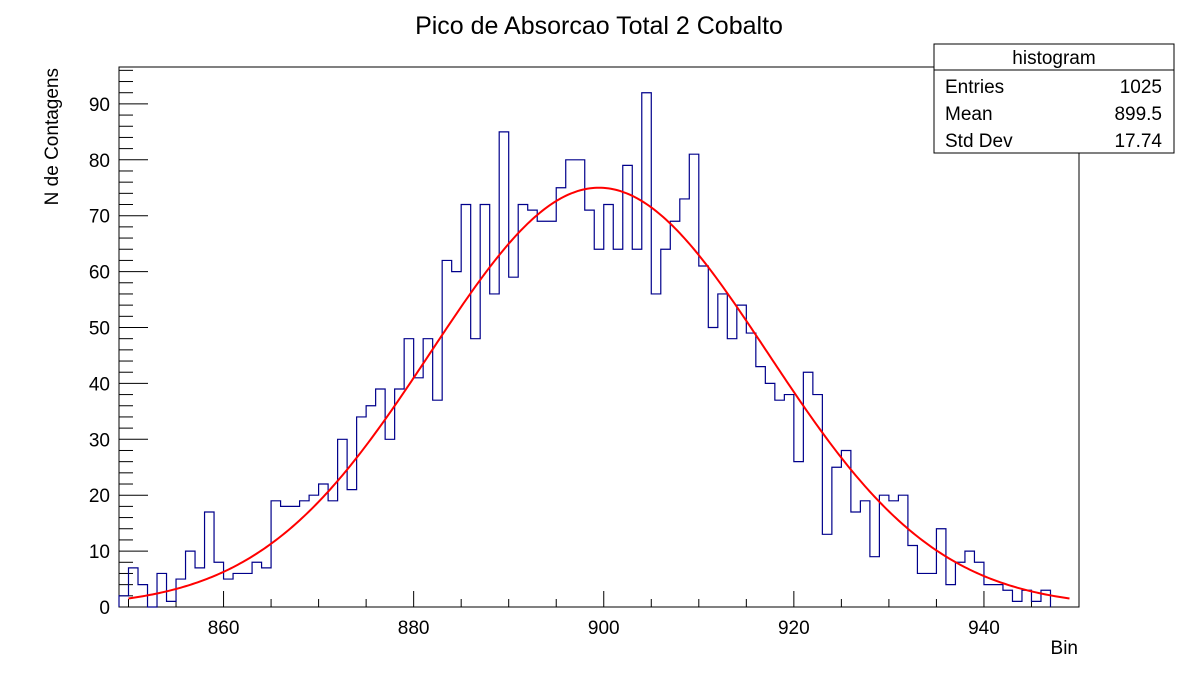  I want to click on y-tick-label: 80, so click(99, 161).